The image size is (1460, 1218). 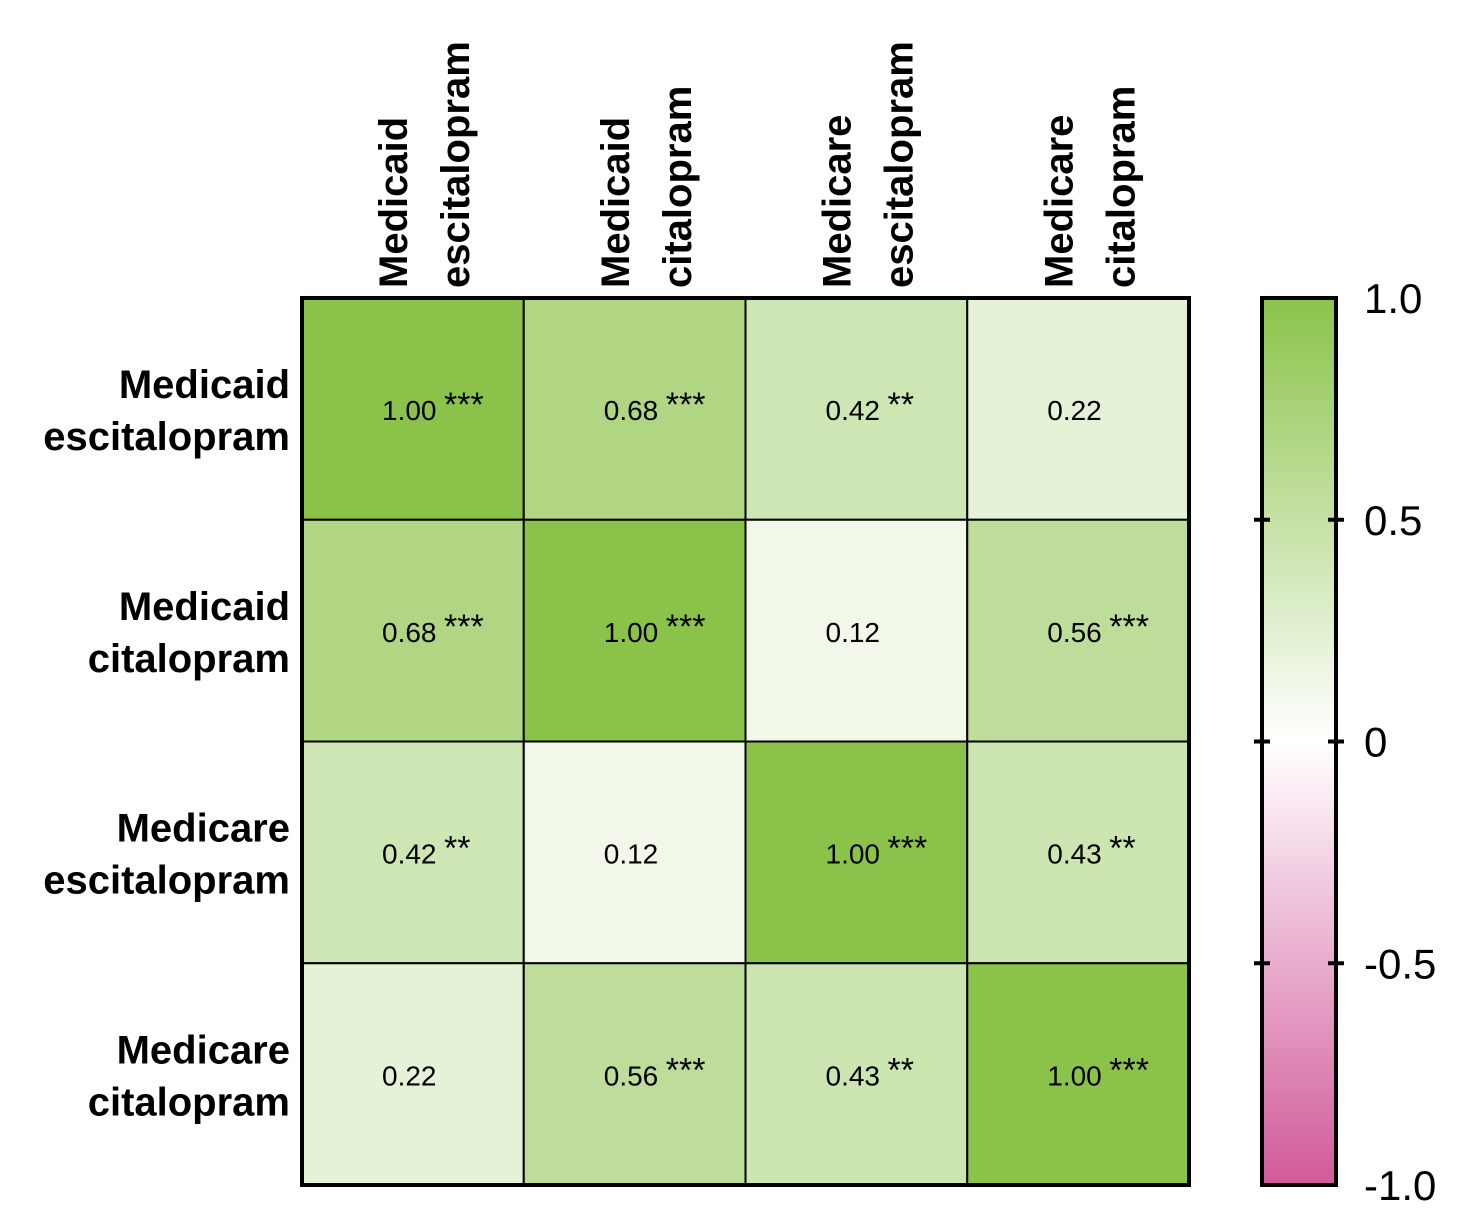 What do you see at coordinates (1299, 741) in the screenshot?
I see `colorbar-gradient` at bounding box center [1299, 741].